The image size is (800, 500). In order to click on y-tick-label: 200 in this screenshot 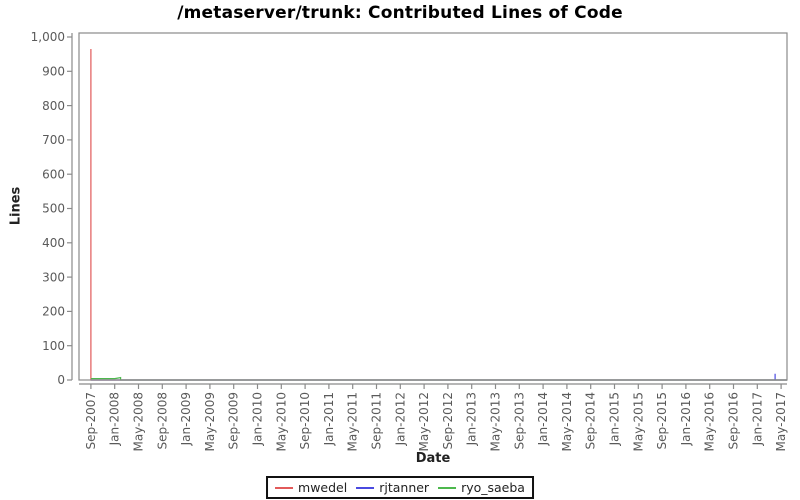, I will do `click(53, 312)`.